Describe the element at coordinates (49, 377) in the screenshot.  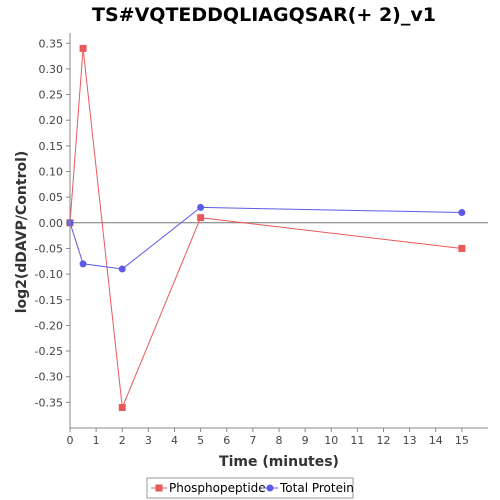
I see `y-tick-label: -0.30` at that location.